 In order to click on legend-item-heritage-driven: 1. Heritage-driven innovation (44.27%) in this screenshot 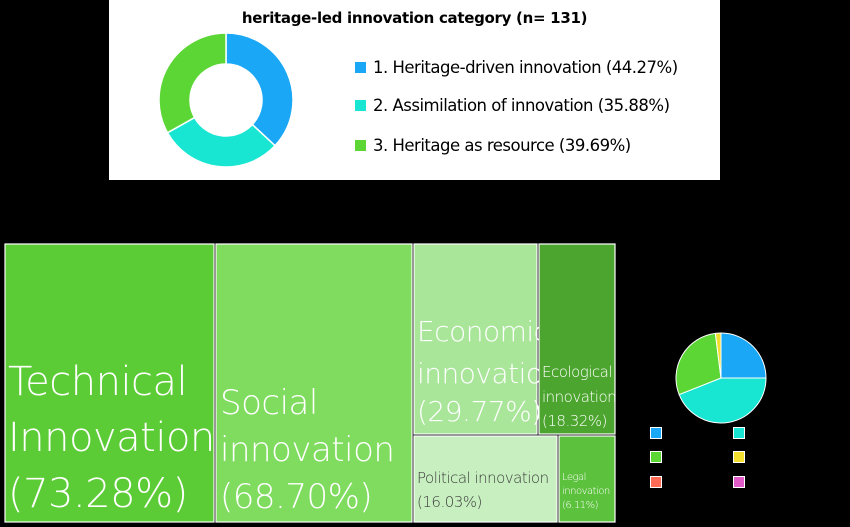, I will do `click(516, 67)`.